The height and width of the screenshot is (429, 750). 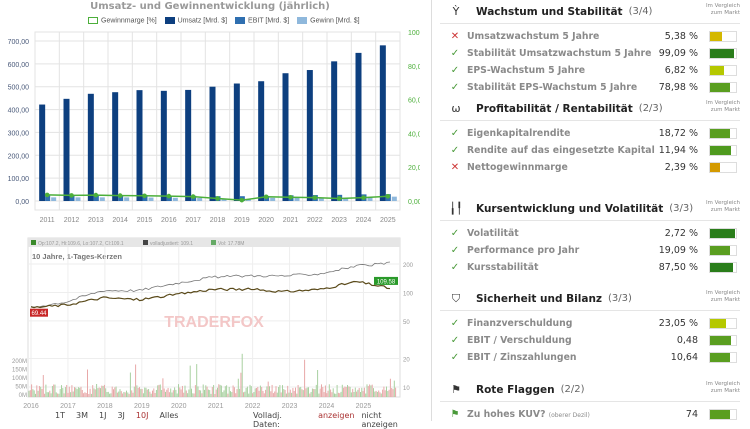 What do you see at coordinates (81, 244) in the screenshot?
I see `info-text: Op:107.2, Hi:109.6, Lo:107.2, Cl:109.1` at bounding box center [81, 244].